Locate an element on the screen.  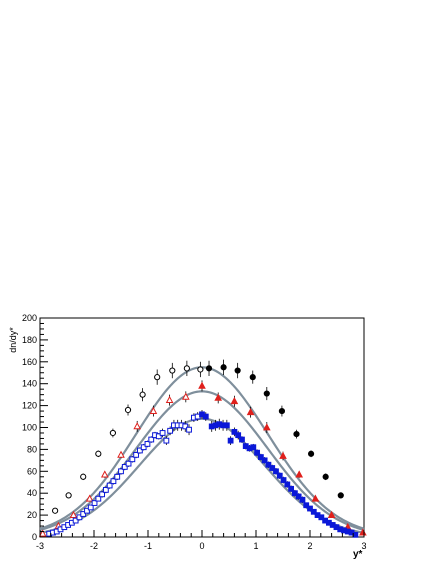
x-tick-label: 1 is located at coordinates (255, 546).